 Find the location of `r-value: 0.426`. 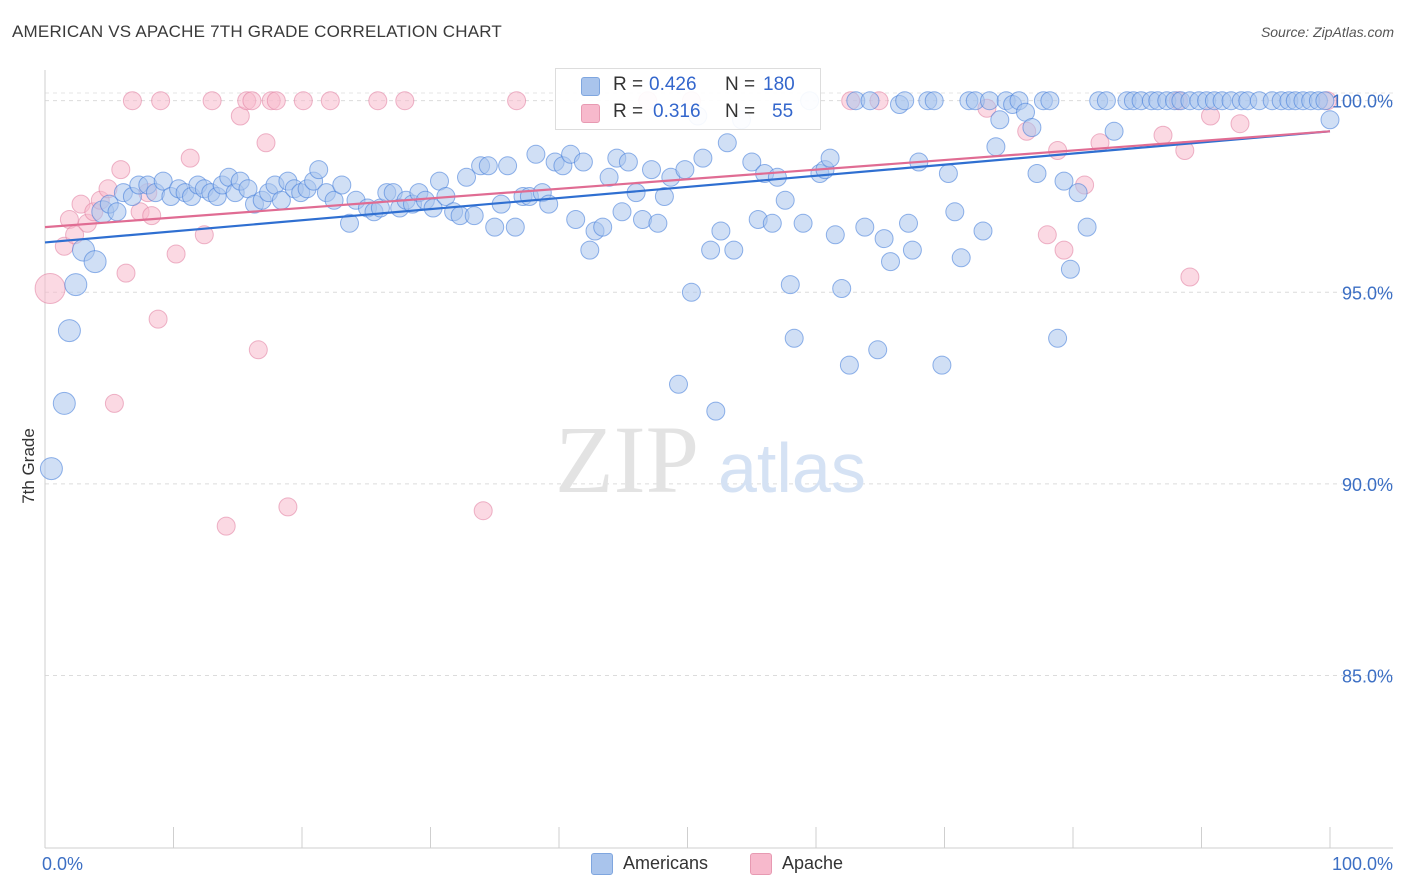

r-value: 0.426 is located at coordinates (673, 84).